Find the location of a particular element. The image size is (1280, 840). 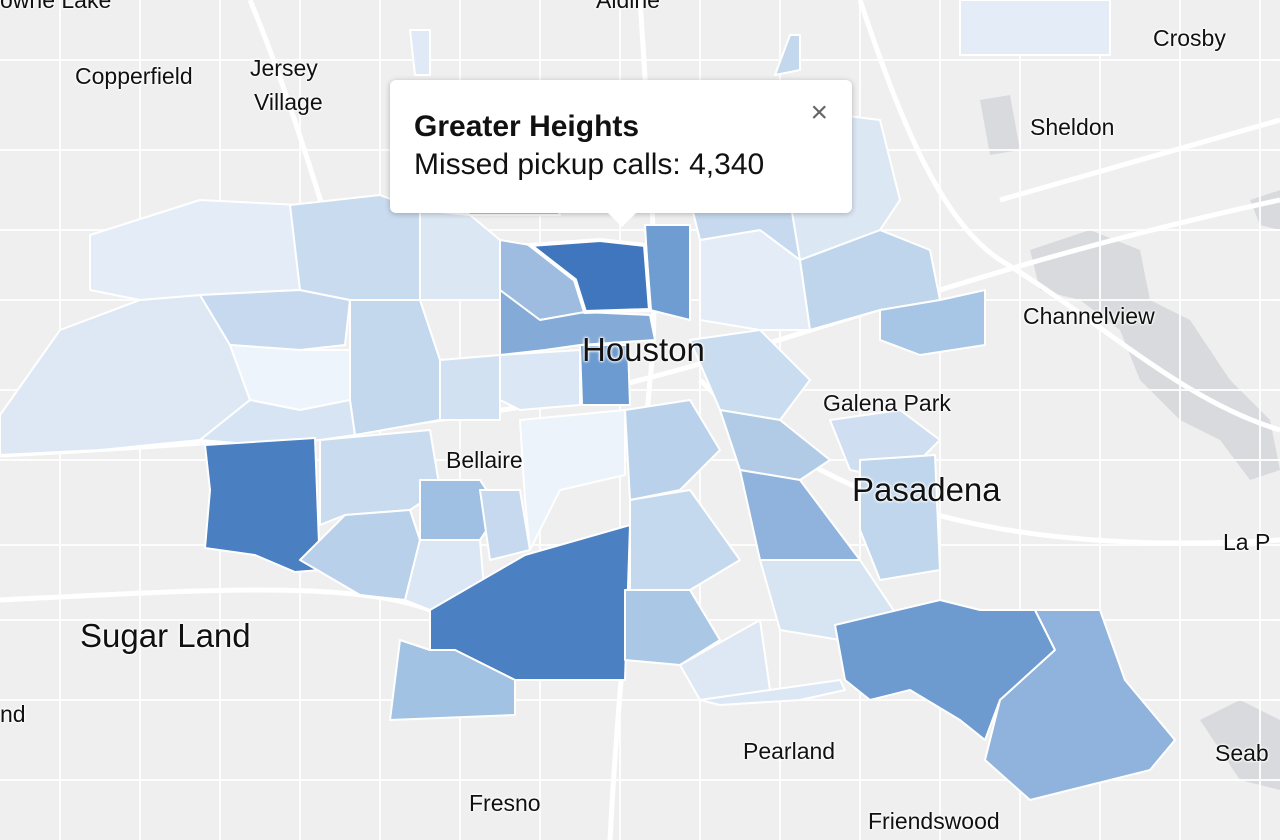

district-aldine-strip is located at coordinates (787, 55).